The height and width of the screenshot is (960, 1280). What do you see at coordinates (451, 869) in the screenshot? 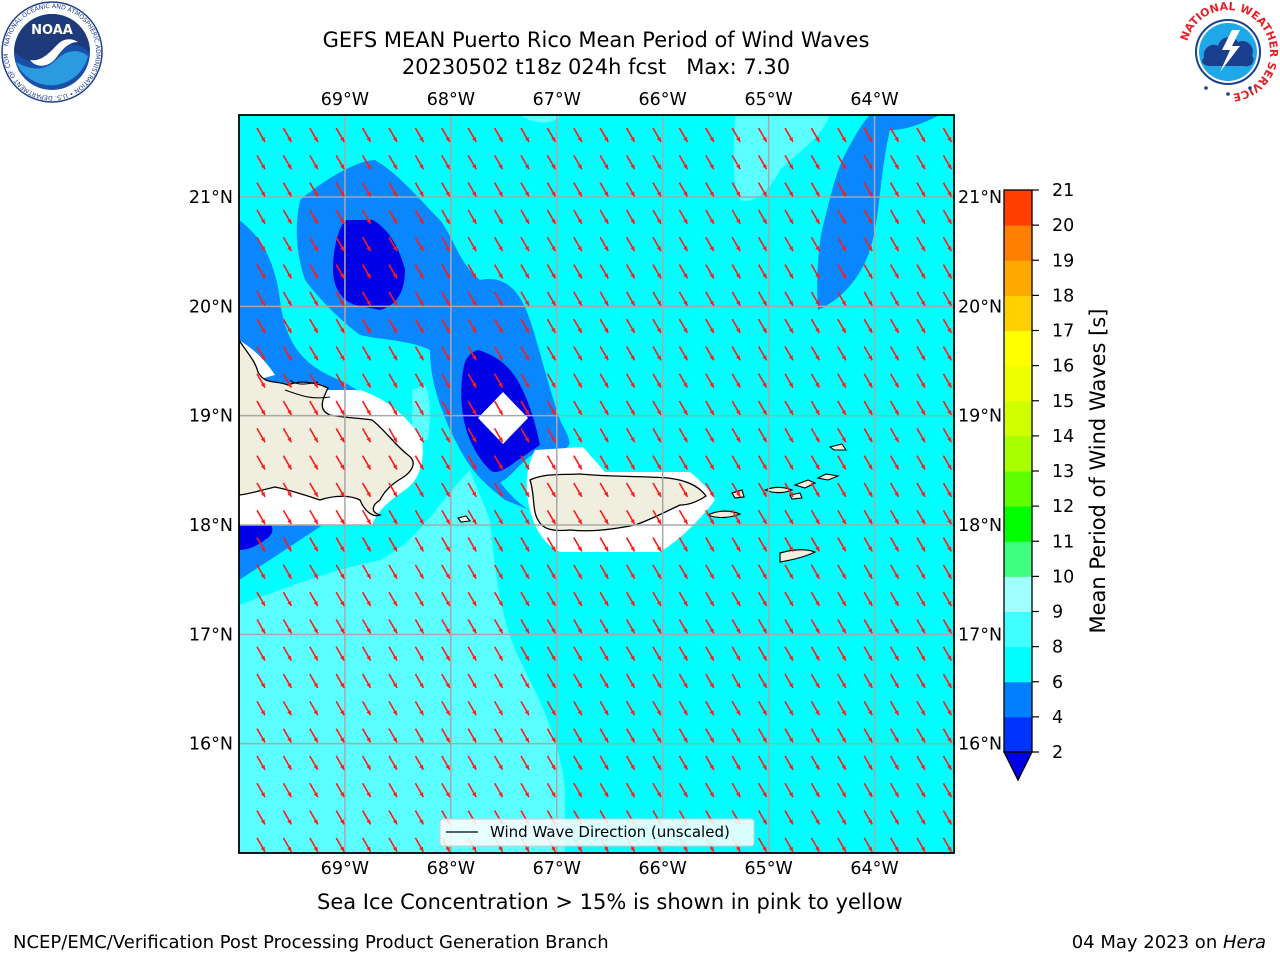
I see `lon-tick-label-bottom: 68°W` at bounding box center [451, 869].